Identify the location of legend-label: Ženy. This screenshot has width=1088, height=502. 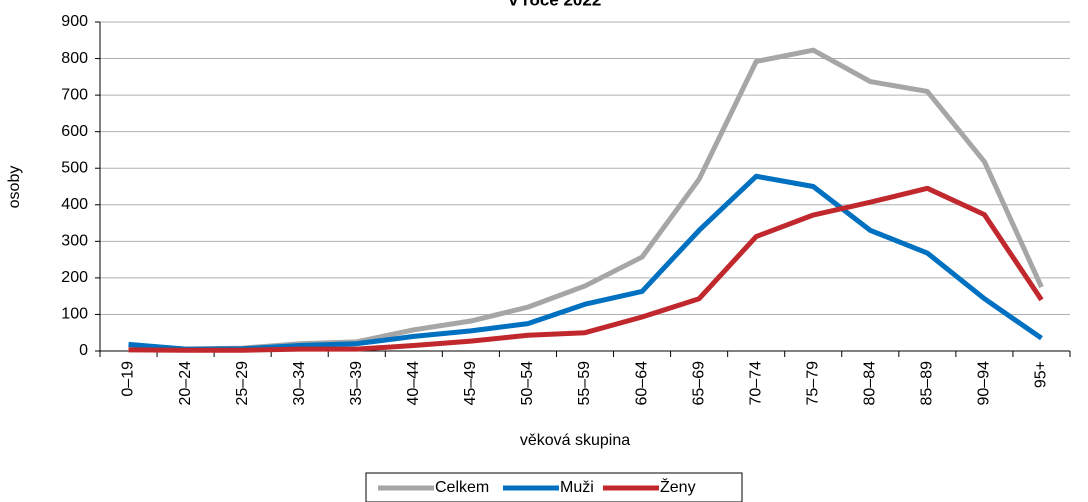
(678, 486).